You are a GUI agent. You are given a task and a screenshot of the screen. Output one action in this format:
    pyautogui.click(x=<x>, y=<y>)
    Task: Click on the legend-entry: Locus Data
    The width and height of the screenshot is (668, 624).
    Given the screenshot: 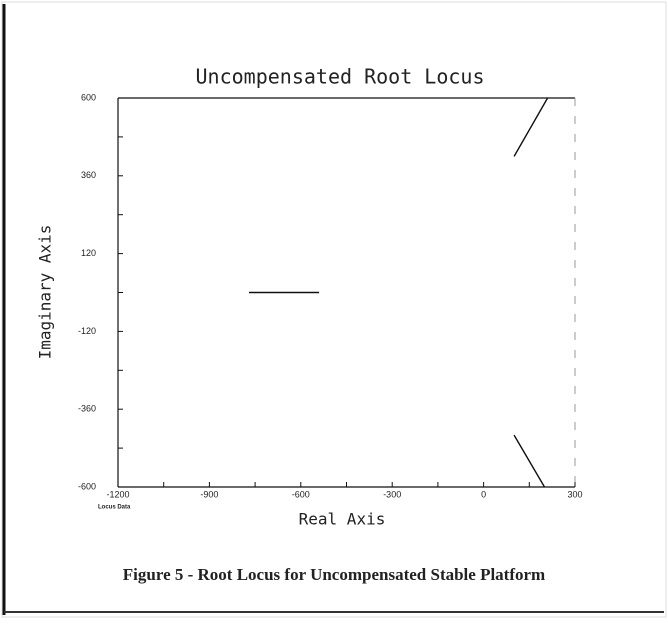 What is the action you would take?
    pyautogui.click(x=114, y=508)
    